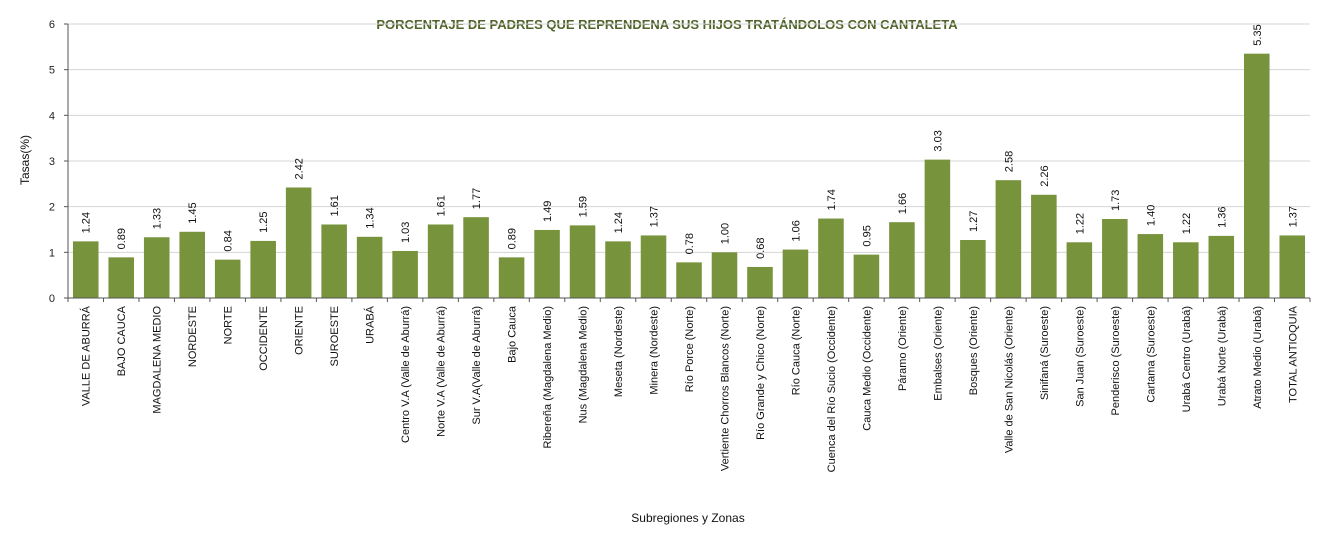 This screenshot has height=534, width=1335. Describe the element at coordinates (726, 233) in the screenshot. I see `data-label: 1.00` at that location.